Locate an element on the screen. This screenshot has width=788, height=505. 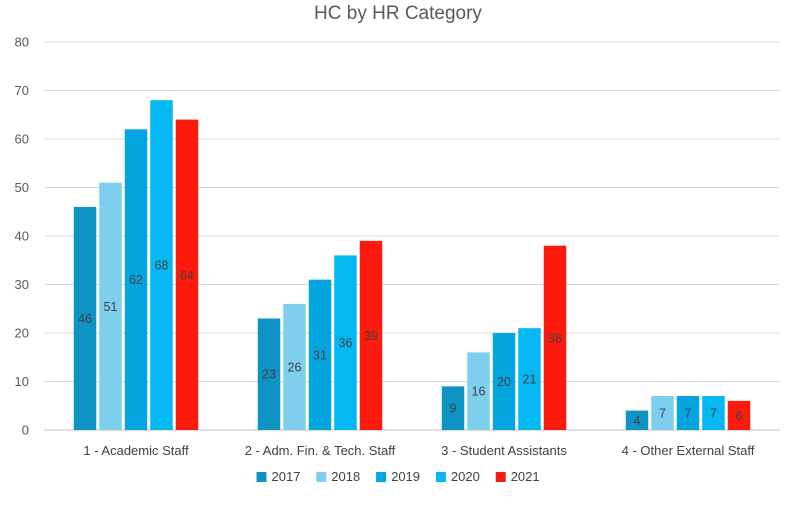
data-label-2019-cat-1: 62 is located at coordinates (136, 280).